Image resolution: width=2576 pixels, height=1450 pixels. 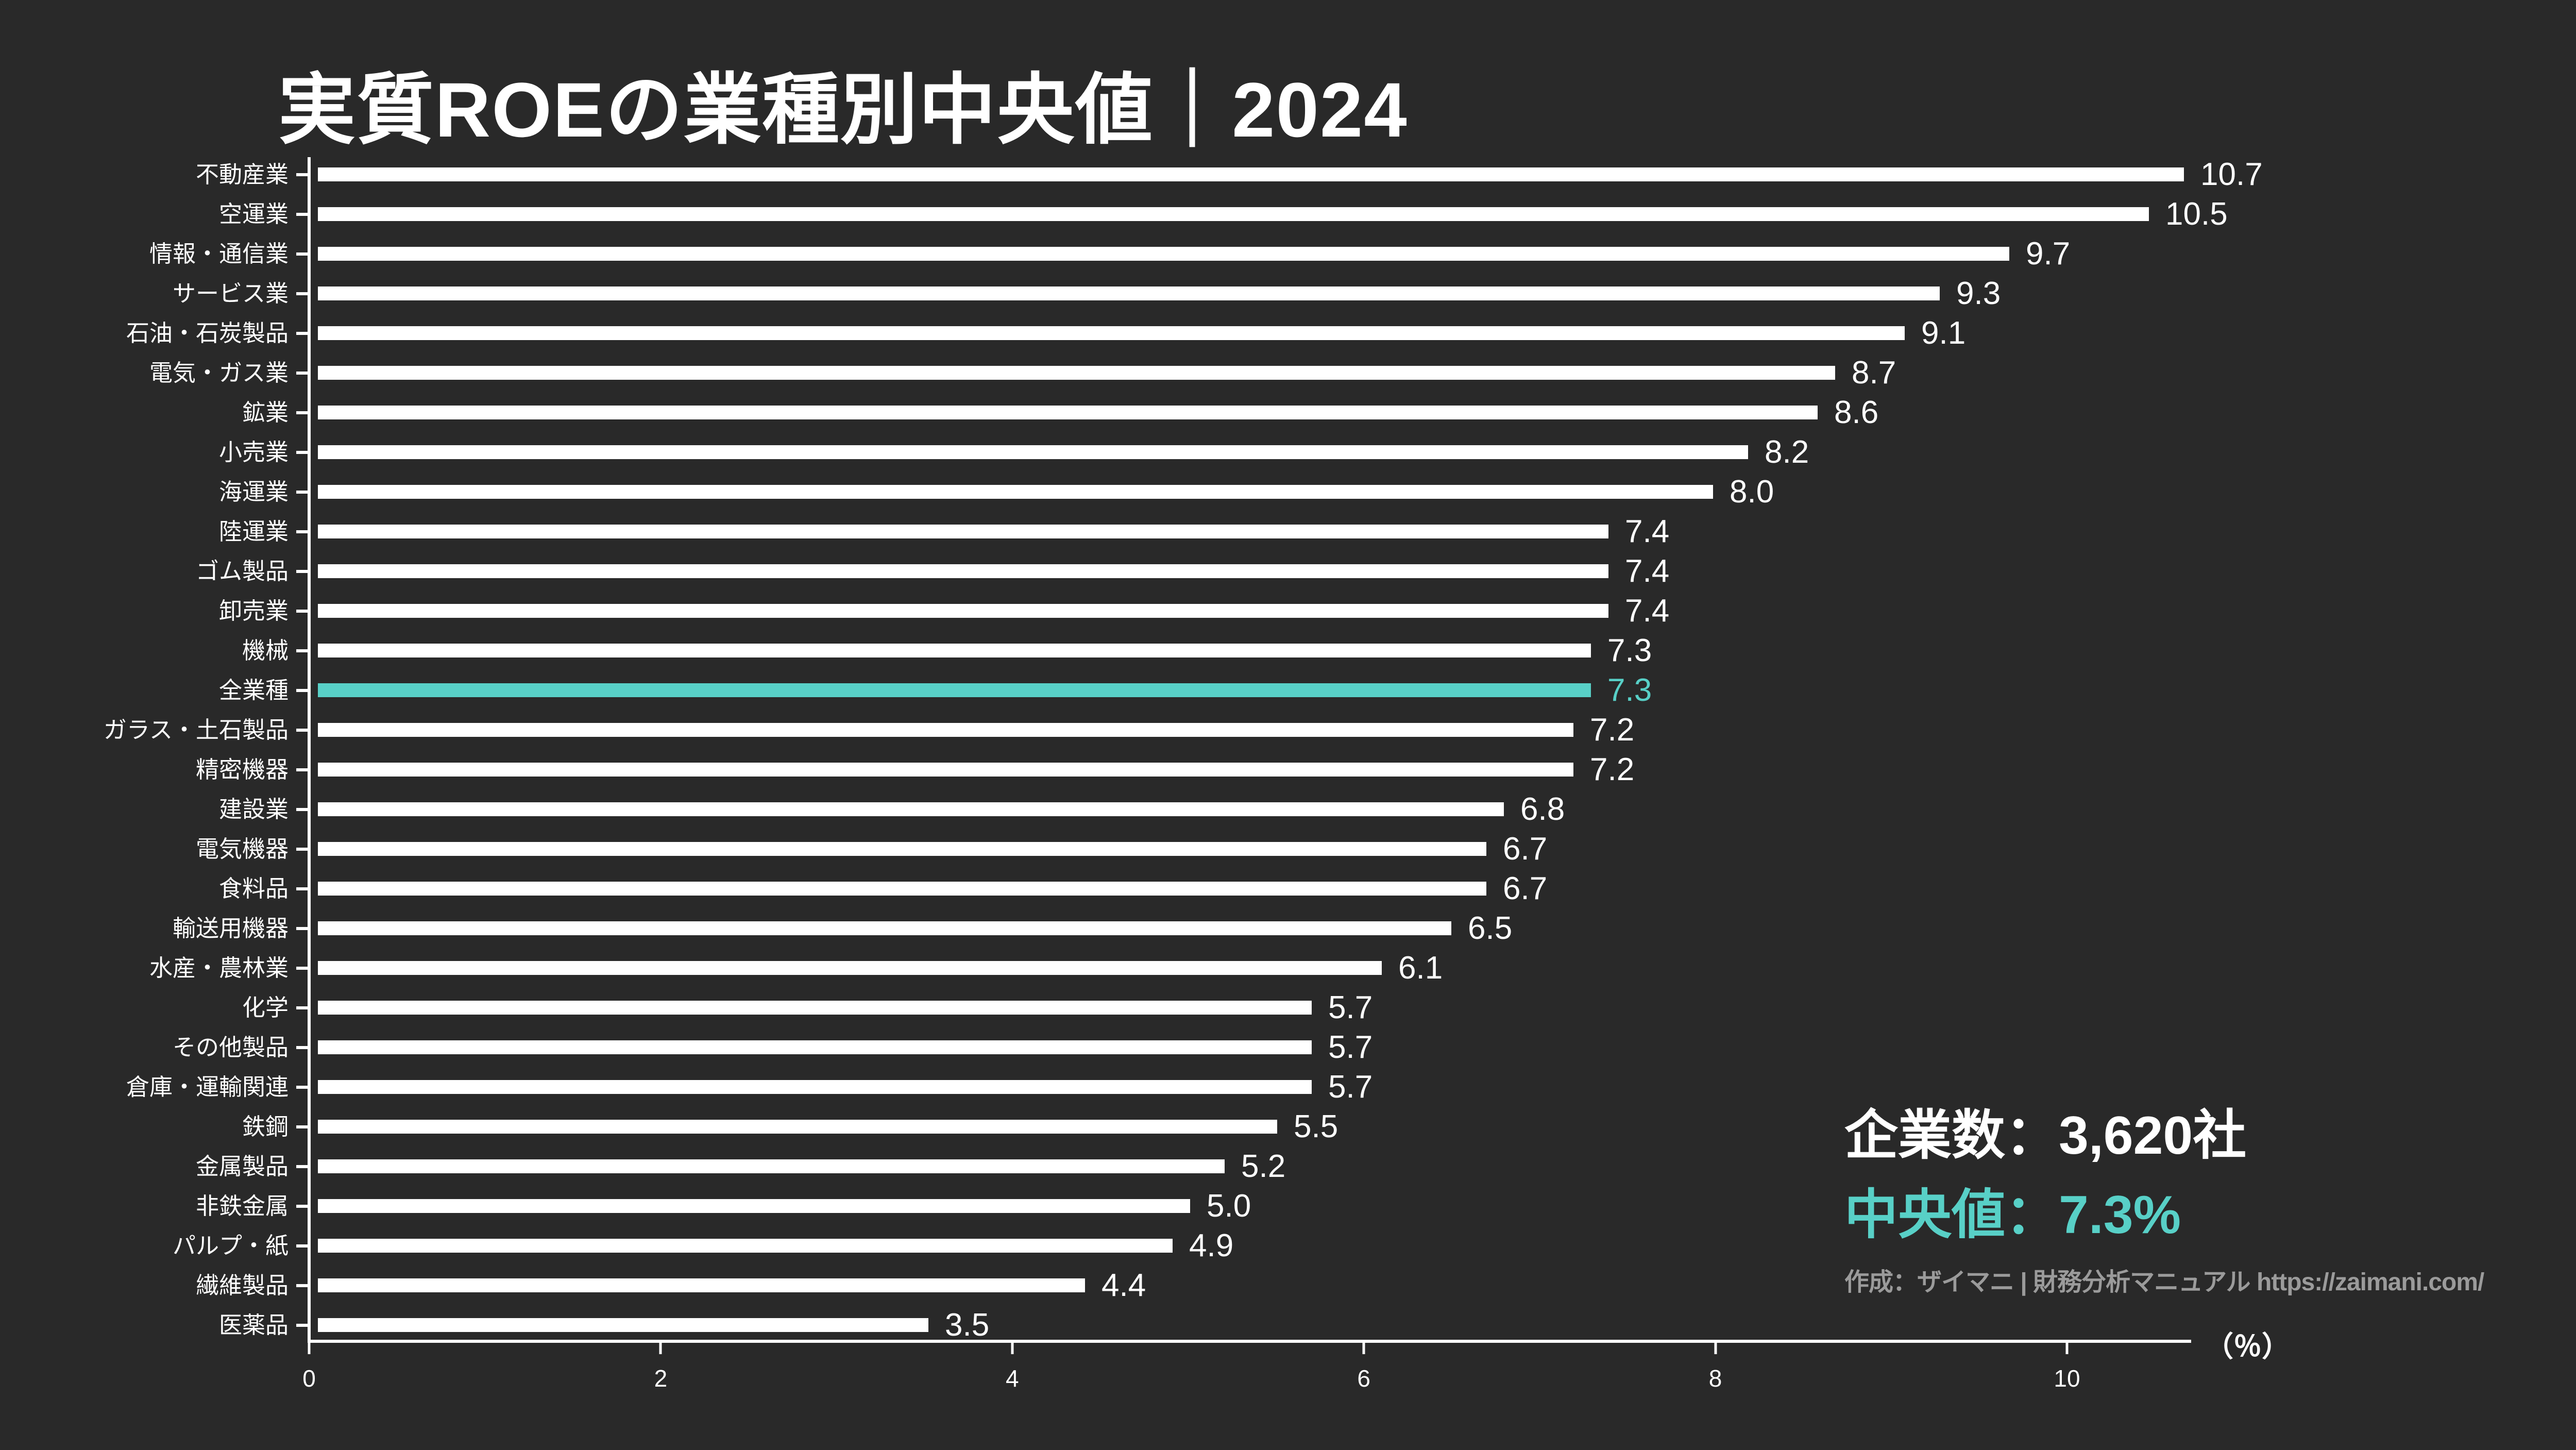 What do you see at coordinates (242, 1206) in the screenshot?
I see `category-label: 非鉄金属` at bounding box center [242, 1206].